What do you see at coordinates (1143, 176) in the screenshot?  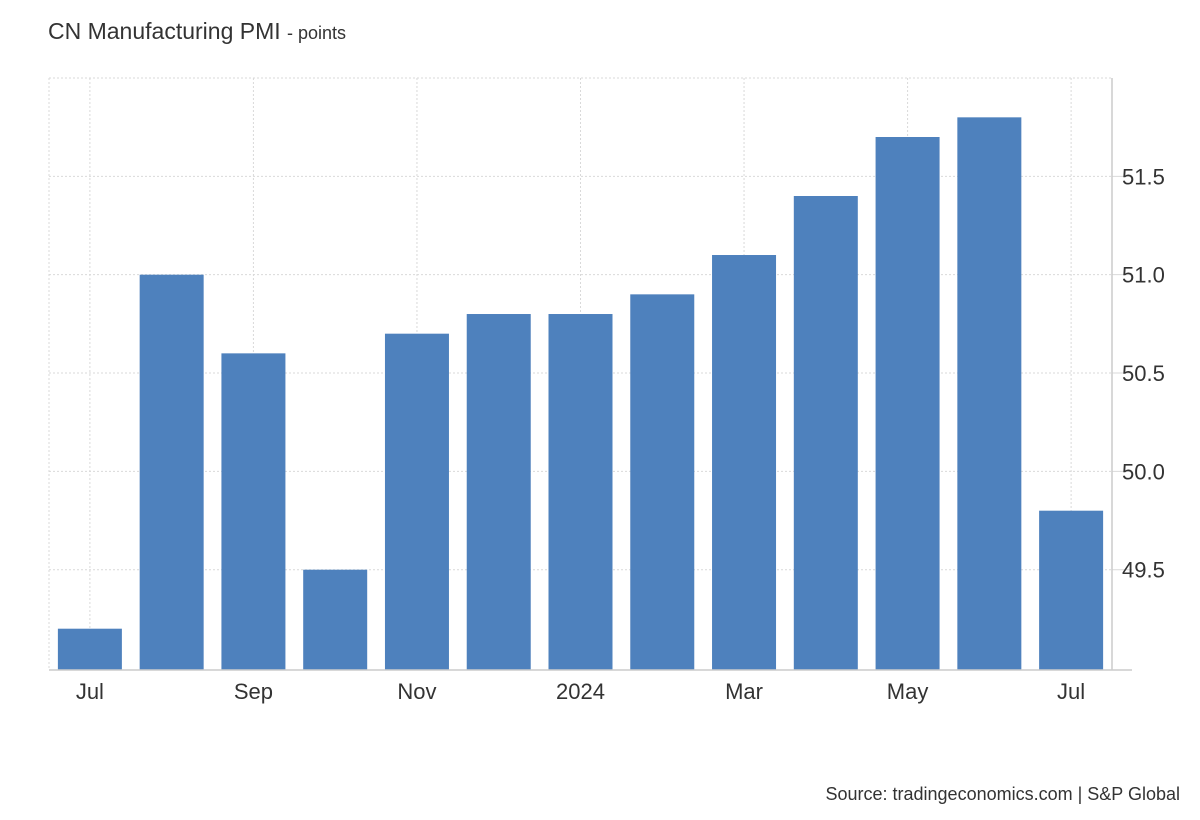 I see `y-tick-label: 51.5` at bounding box center [1143, 176].